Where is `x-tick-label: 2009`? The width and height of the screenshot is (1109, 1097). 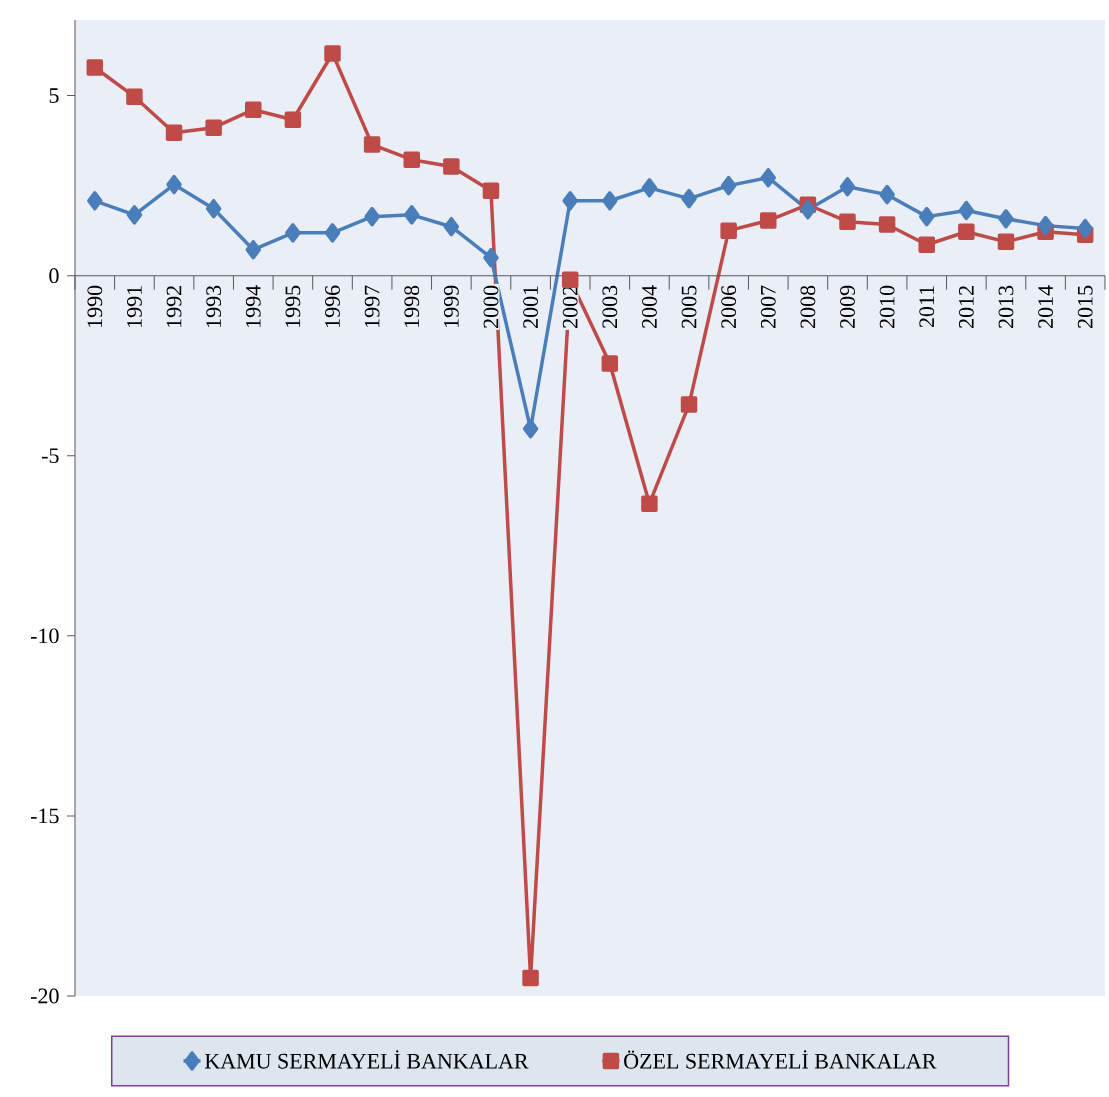 x-tick-label: 2009 is located at coordinates (847, 306).